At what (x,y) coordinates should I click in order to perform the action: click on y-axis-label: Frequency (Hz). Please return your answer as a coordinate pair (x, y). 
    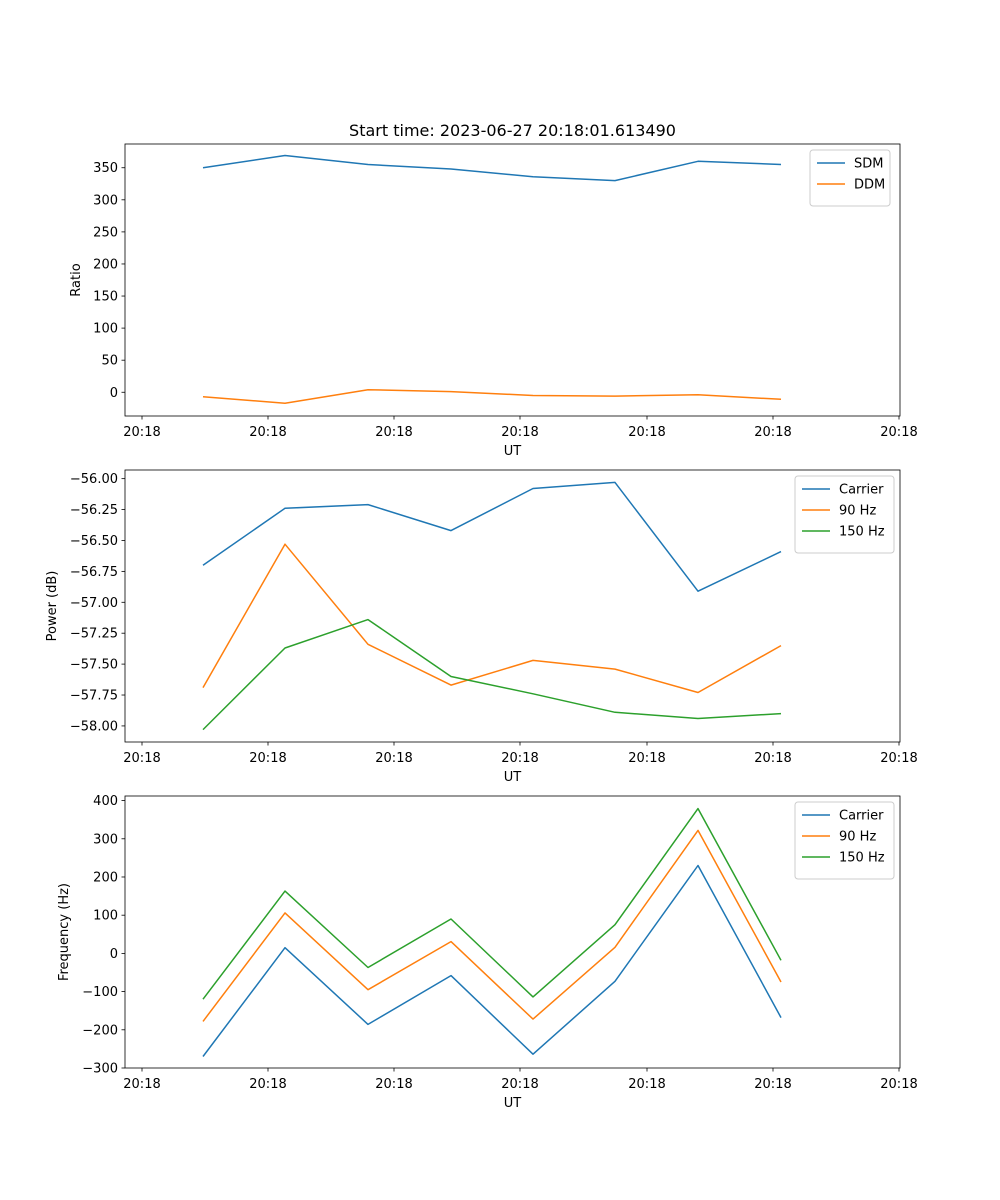
    Looking at the image, I should click on (64, 932).